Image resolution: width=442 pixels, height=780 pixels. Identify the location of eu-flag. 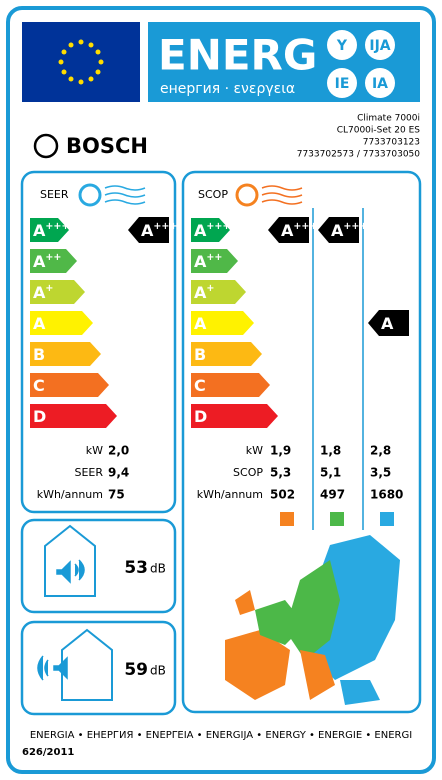
(81, 62).